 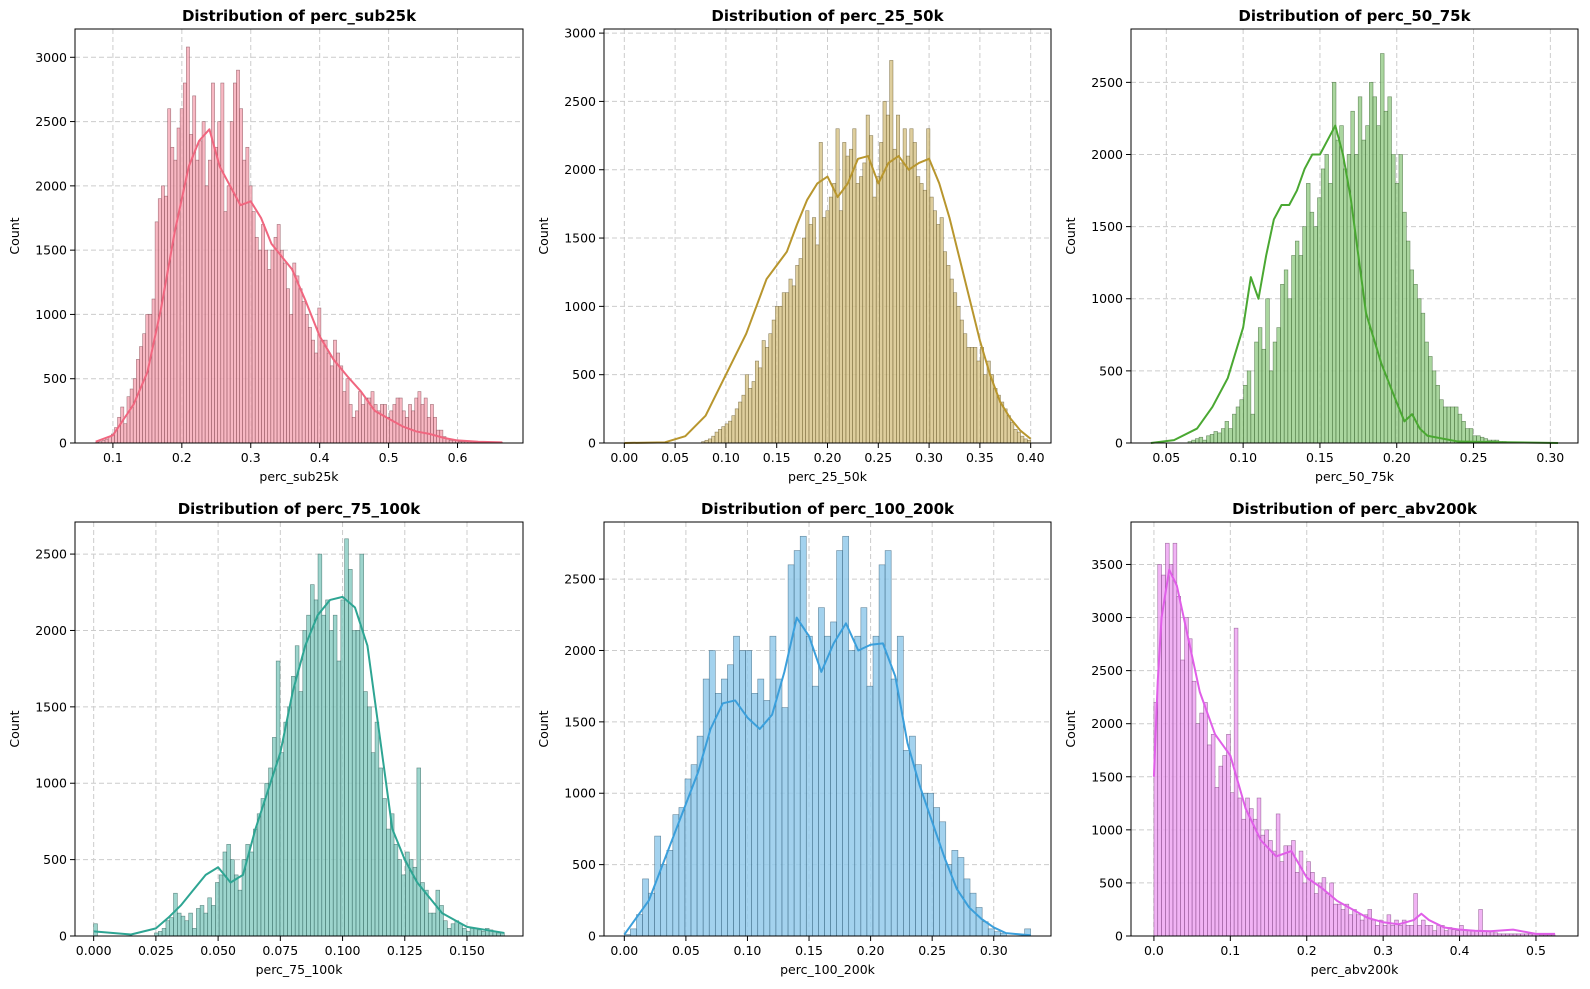 What do you see at coordinates (624, 457) in the screenshot?
I see `x-tick-label: 0.00` at bounding box center [624, 457].